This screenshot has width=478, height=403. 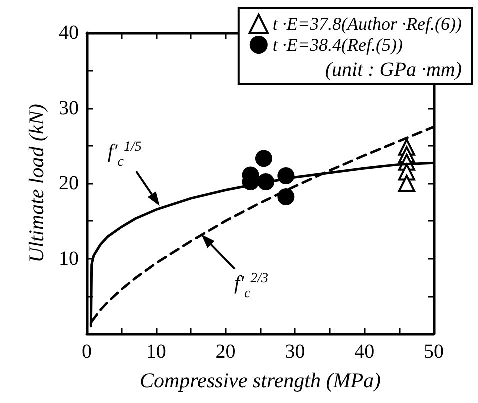 I want to click on y-axis-title: Ultimate load (kN), so click(x=36, y=183).